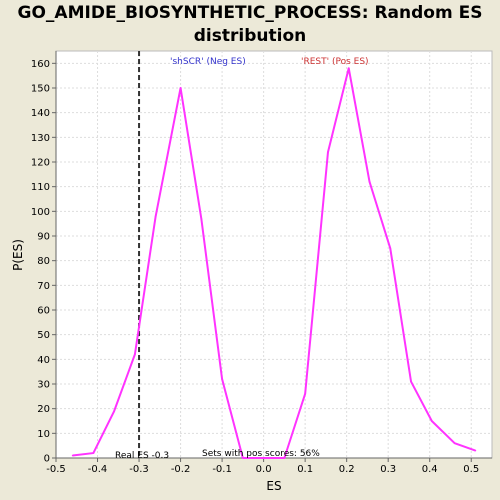 The image size is (500, 500). Describe the element at coordinates (40, 138) in the screenshot. I see `y-tick-label: 130` at that location.